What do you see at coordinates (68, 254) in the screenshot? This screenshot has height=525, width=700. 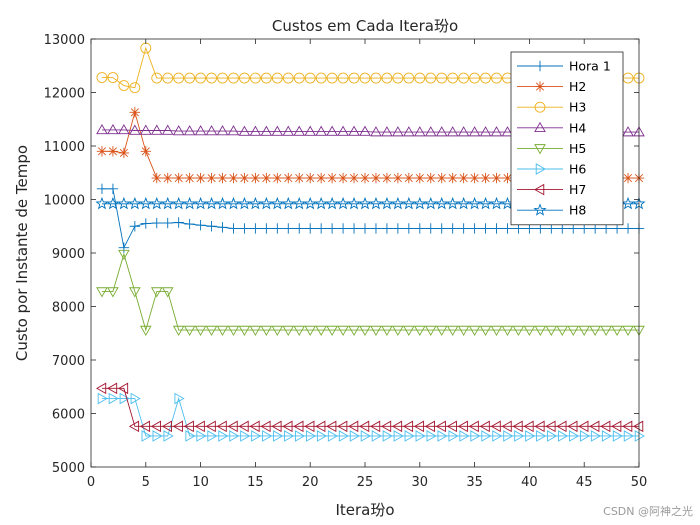 I see `y-tick-label: 9000` at bounding box center [68, 254].